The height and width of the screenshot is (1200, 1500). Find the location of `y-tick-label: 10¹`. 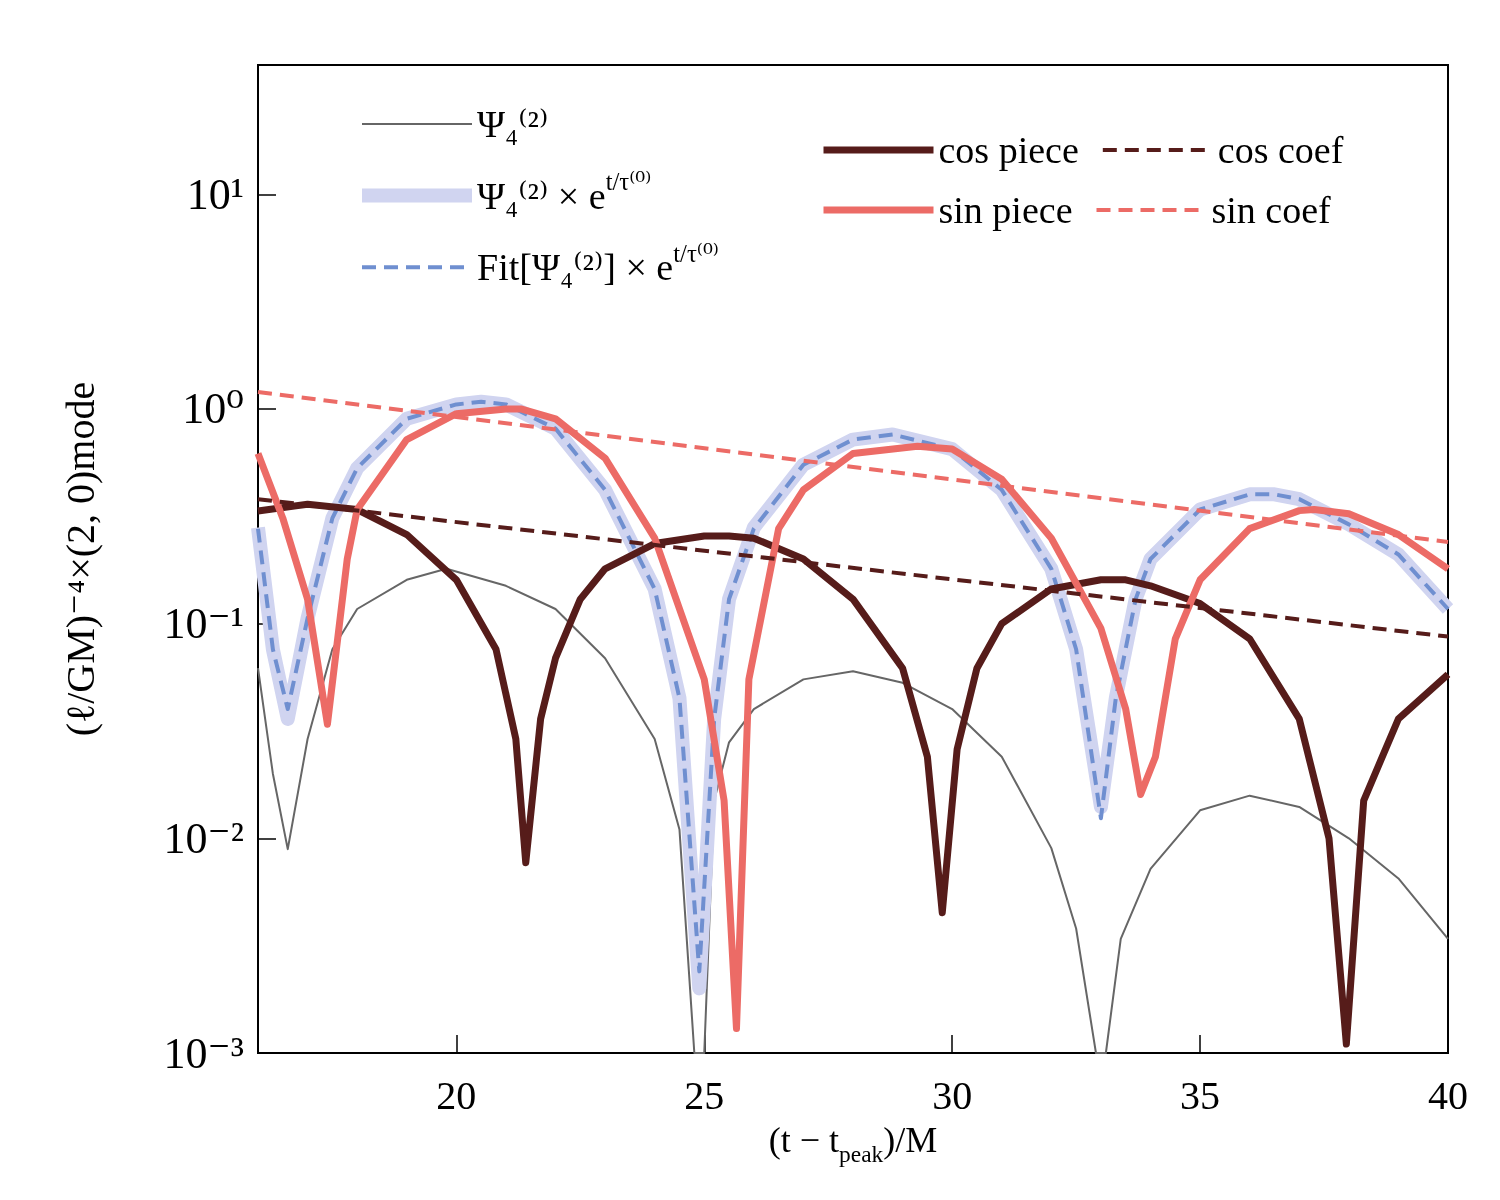

y-tick-label: 10¹ is located at coordinates (215, 194).